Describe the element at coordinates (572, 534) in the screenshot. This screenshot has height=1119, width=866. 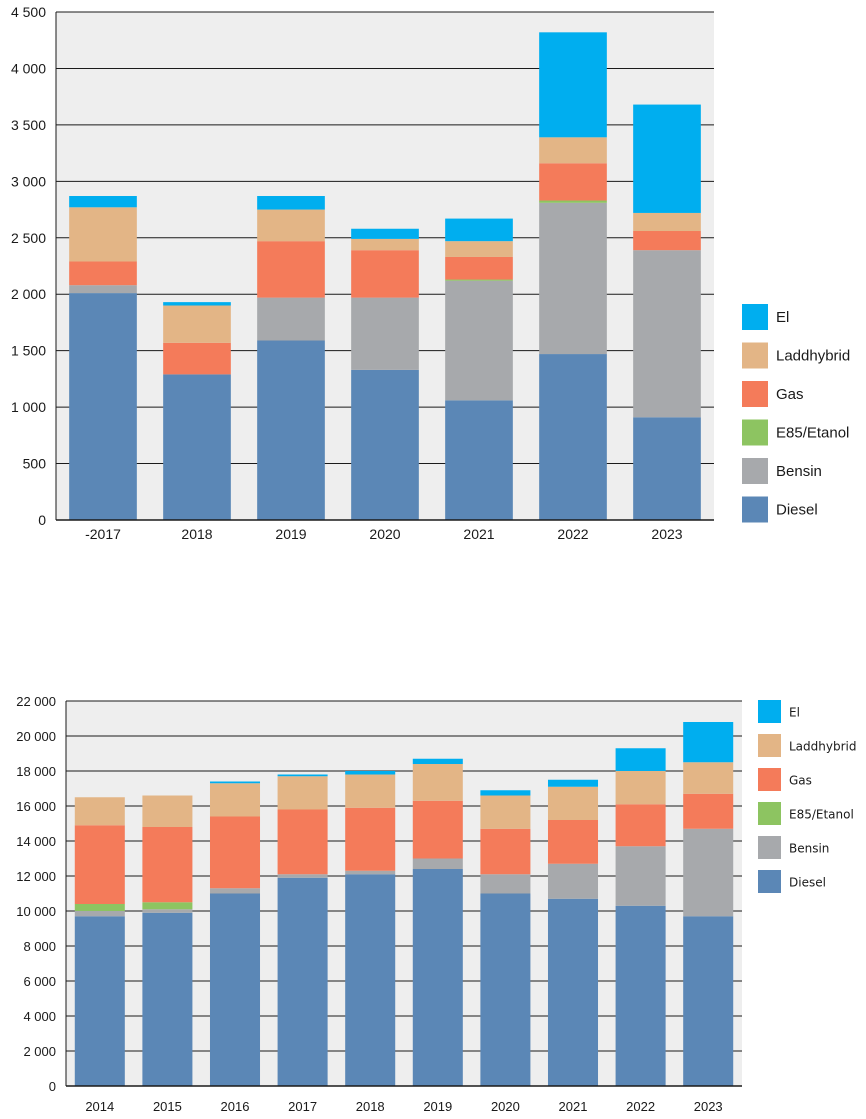
I see `x-tick-label-top-5: 2022` at that location.